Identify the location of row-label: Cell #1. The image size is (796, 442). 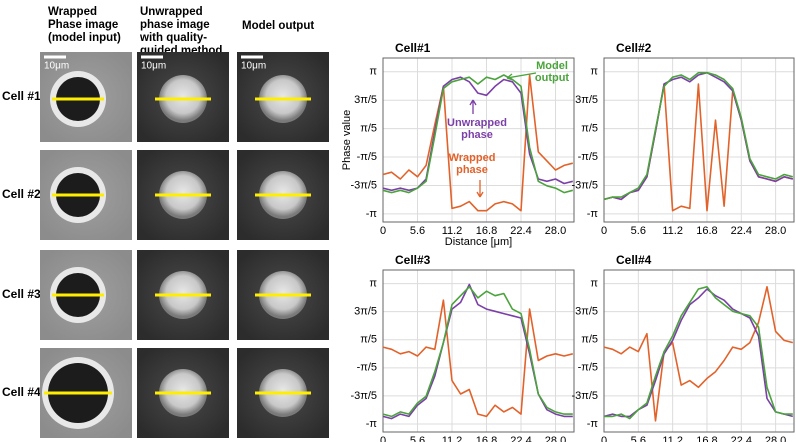
(21, 96).